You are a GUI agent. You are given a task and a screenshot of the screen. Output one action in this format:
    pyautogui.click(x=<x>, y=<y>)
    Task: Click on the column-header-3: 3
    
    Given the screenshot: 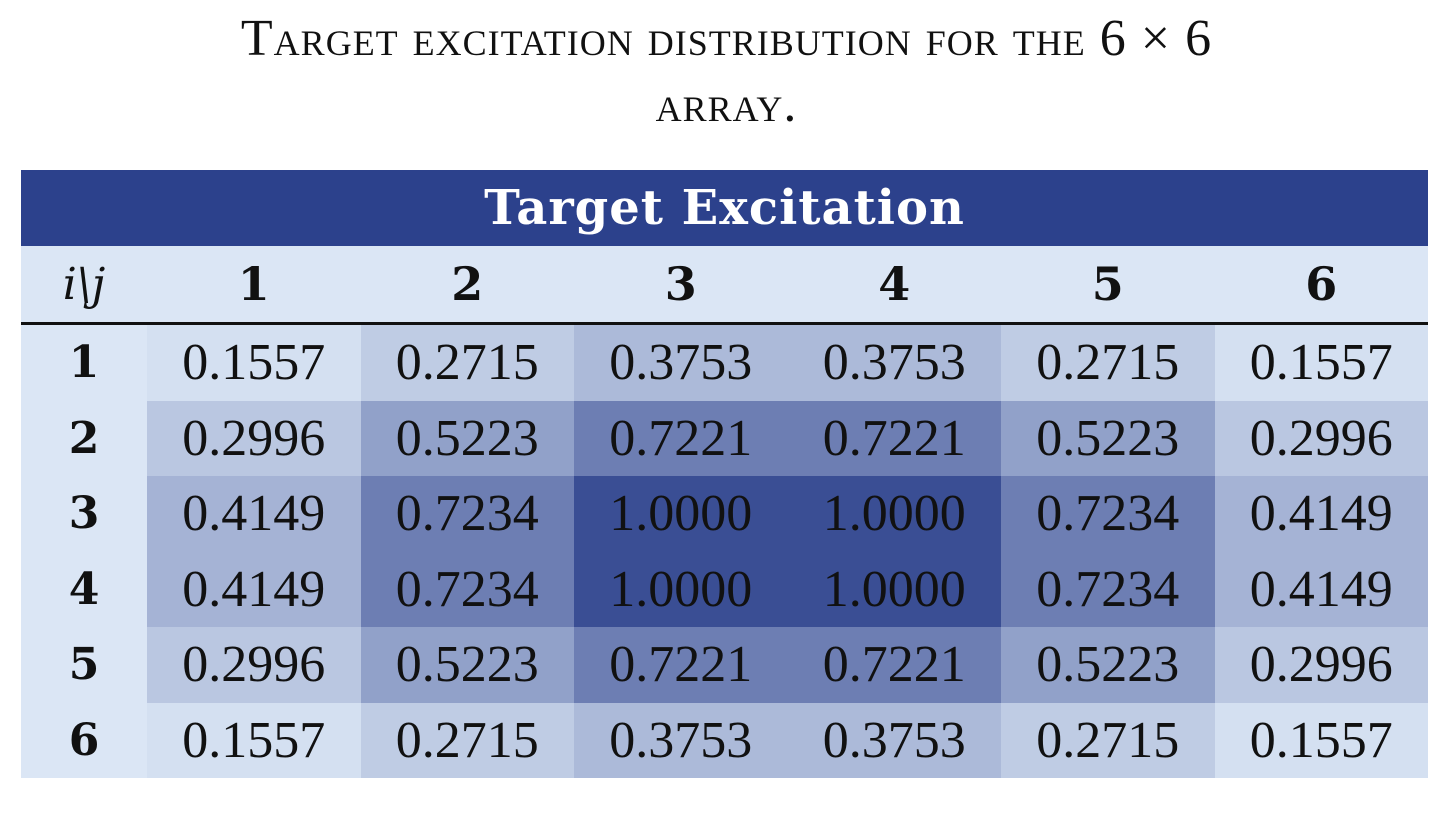 What is the action you would take?
    pyautogui.click(x=681, y=285)
    